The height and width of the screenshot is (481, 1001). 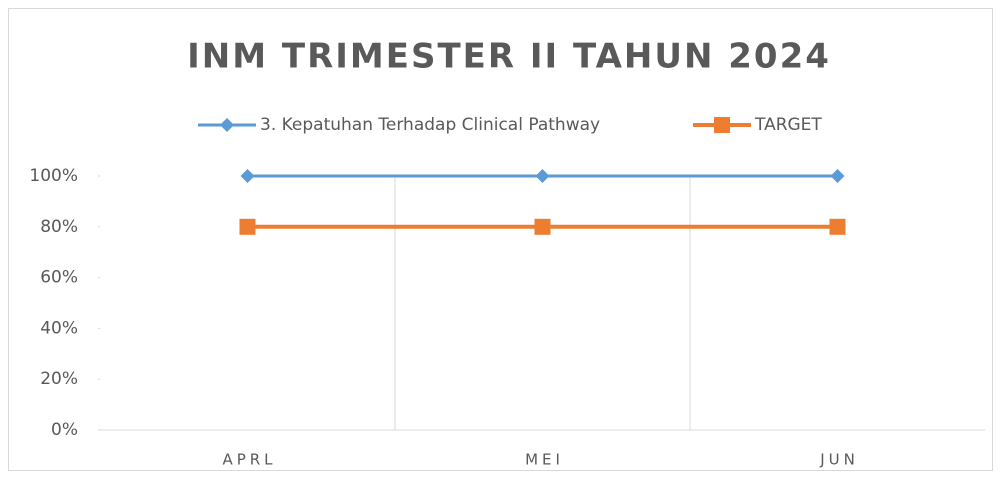 What do you see at coordinates (64, 430) in the screenshot?
I see `y-tick-label: 0%` at bounding box center [64, 430].